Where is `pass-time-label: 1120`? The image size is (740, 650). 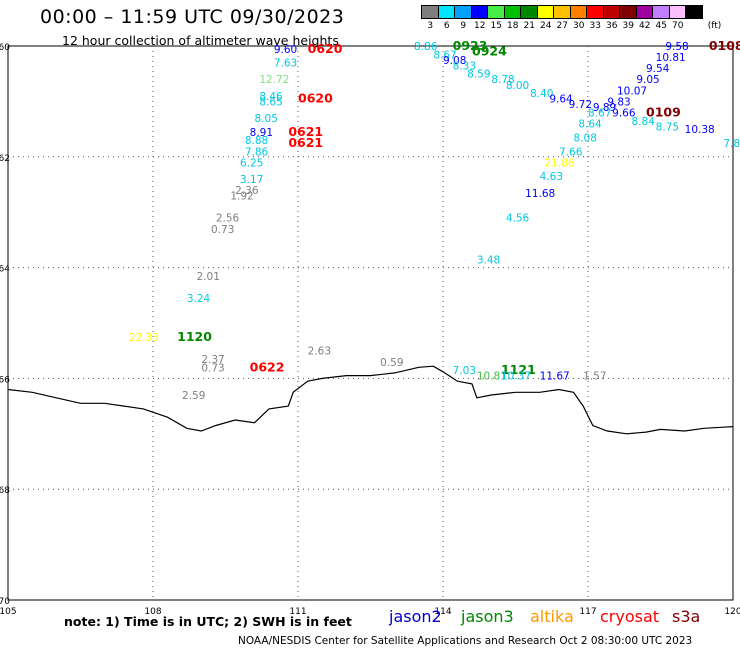 pass-time-label: 1120 is located at coordinates (194, 336).